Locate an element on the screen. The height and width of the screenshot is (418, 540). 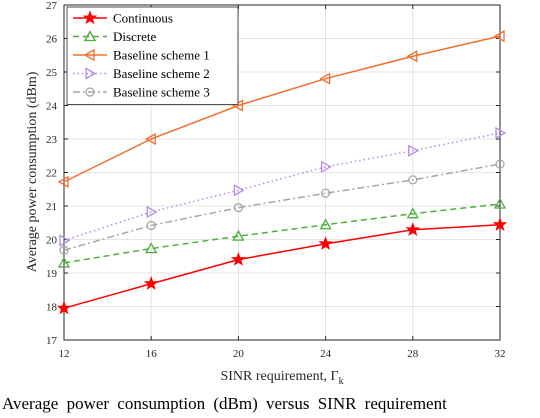
series-line is located at coordinates (282, 233).